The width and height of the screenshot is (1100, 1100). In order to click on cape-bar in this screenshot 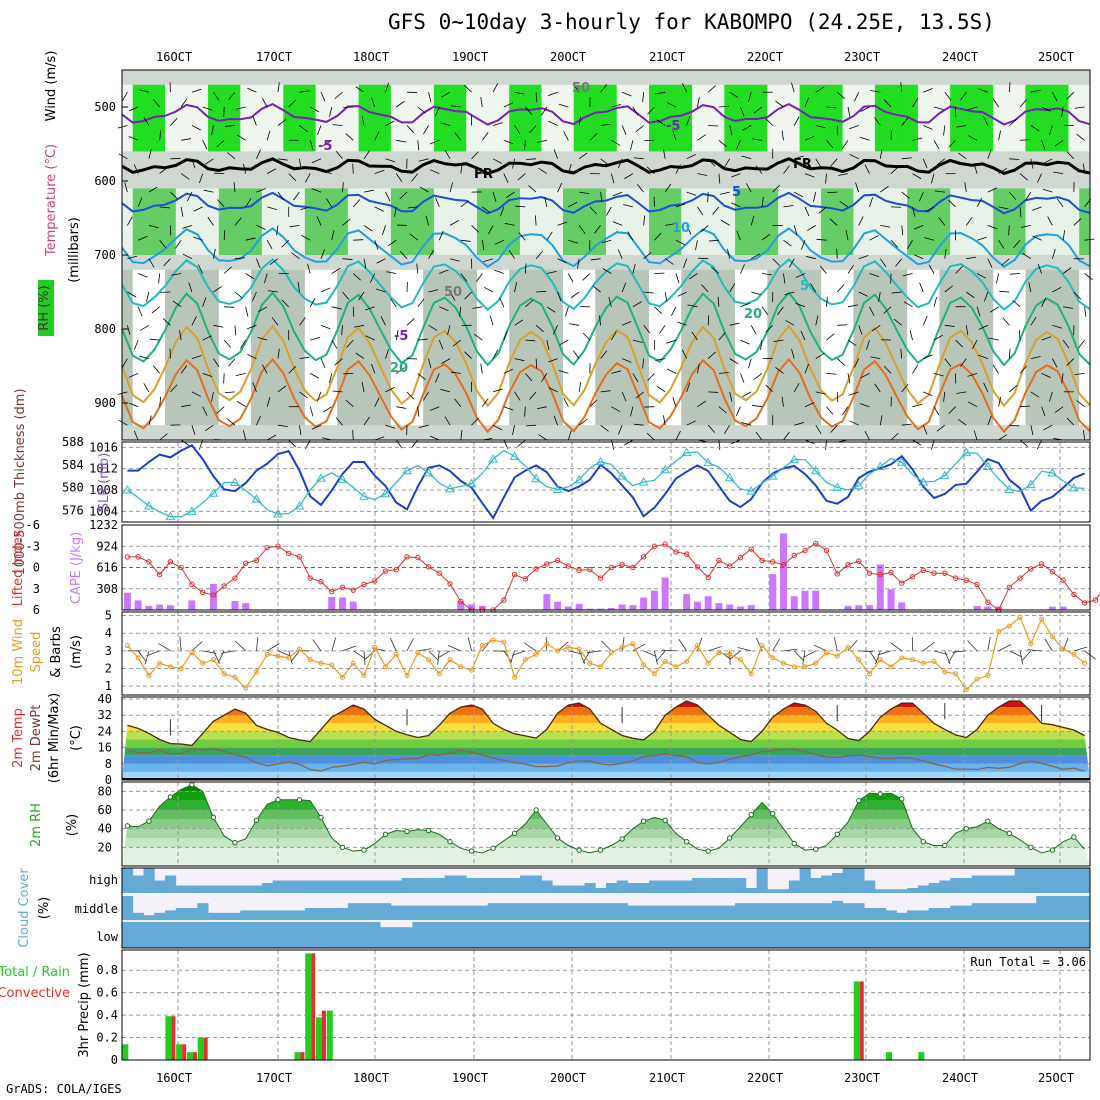, I will do `click(751, 607)`.